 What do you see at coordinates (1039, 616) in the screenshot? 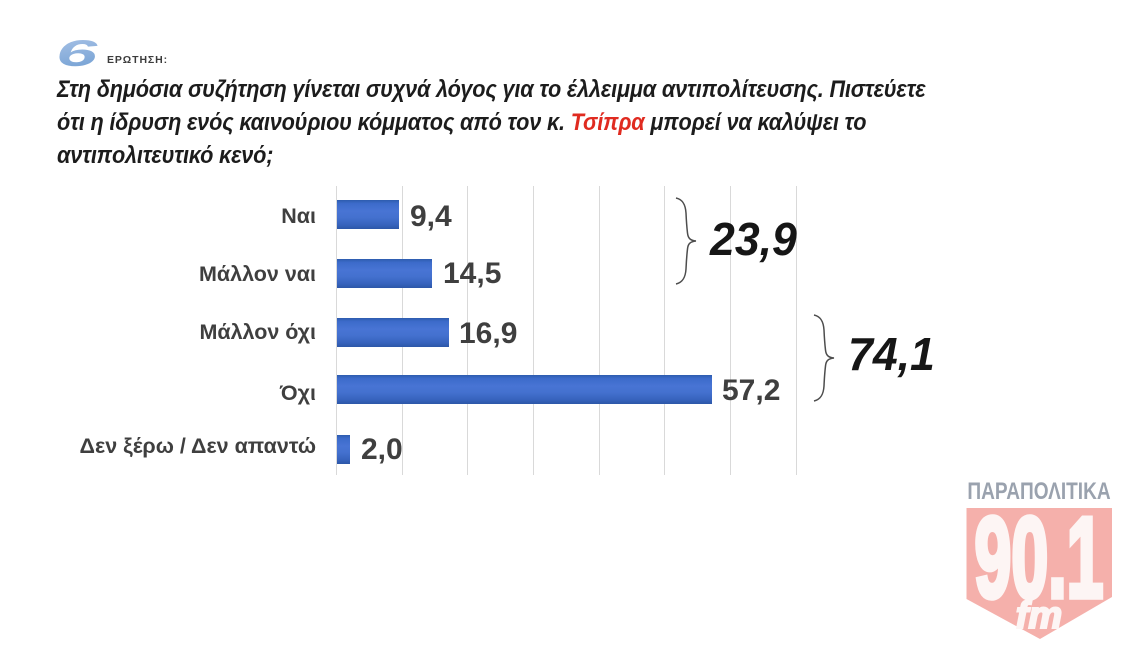
I see `svg-text: fm` at bounding box center [1039, 616].